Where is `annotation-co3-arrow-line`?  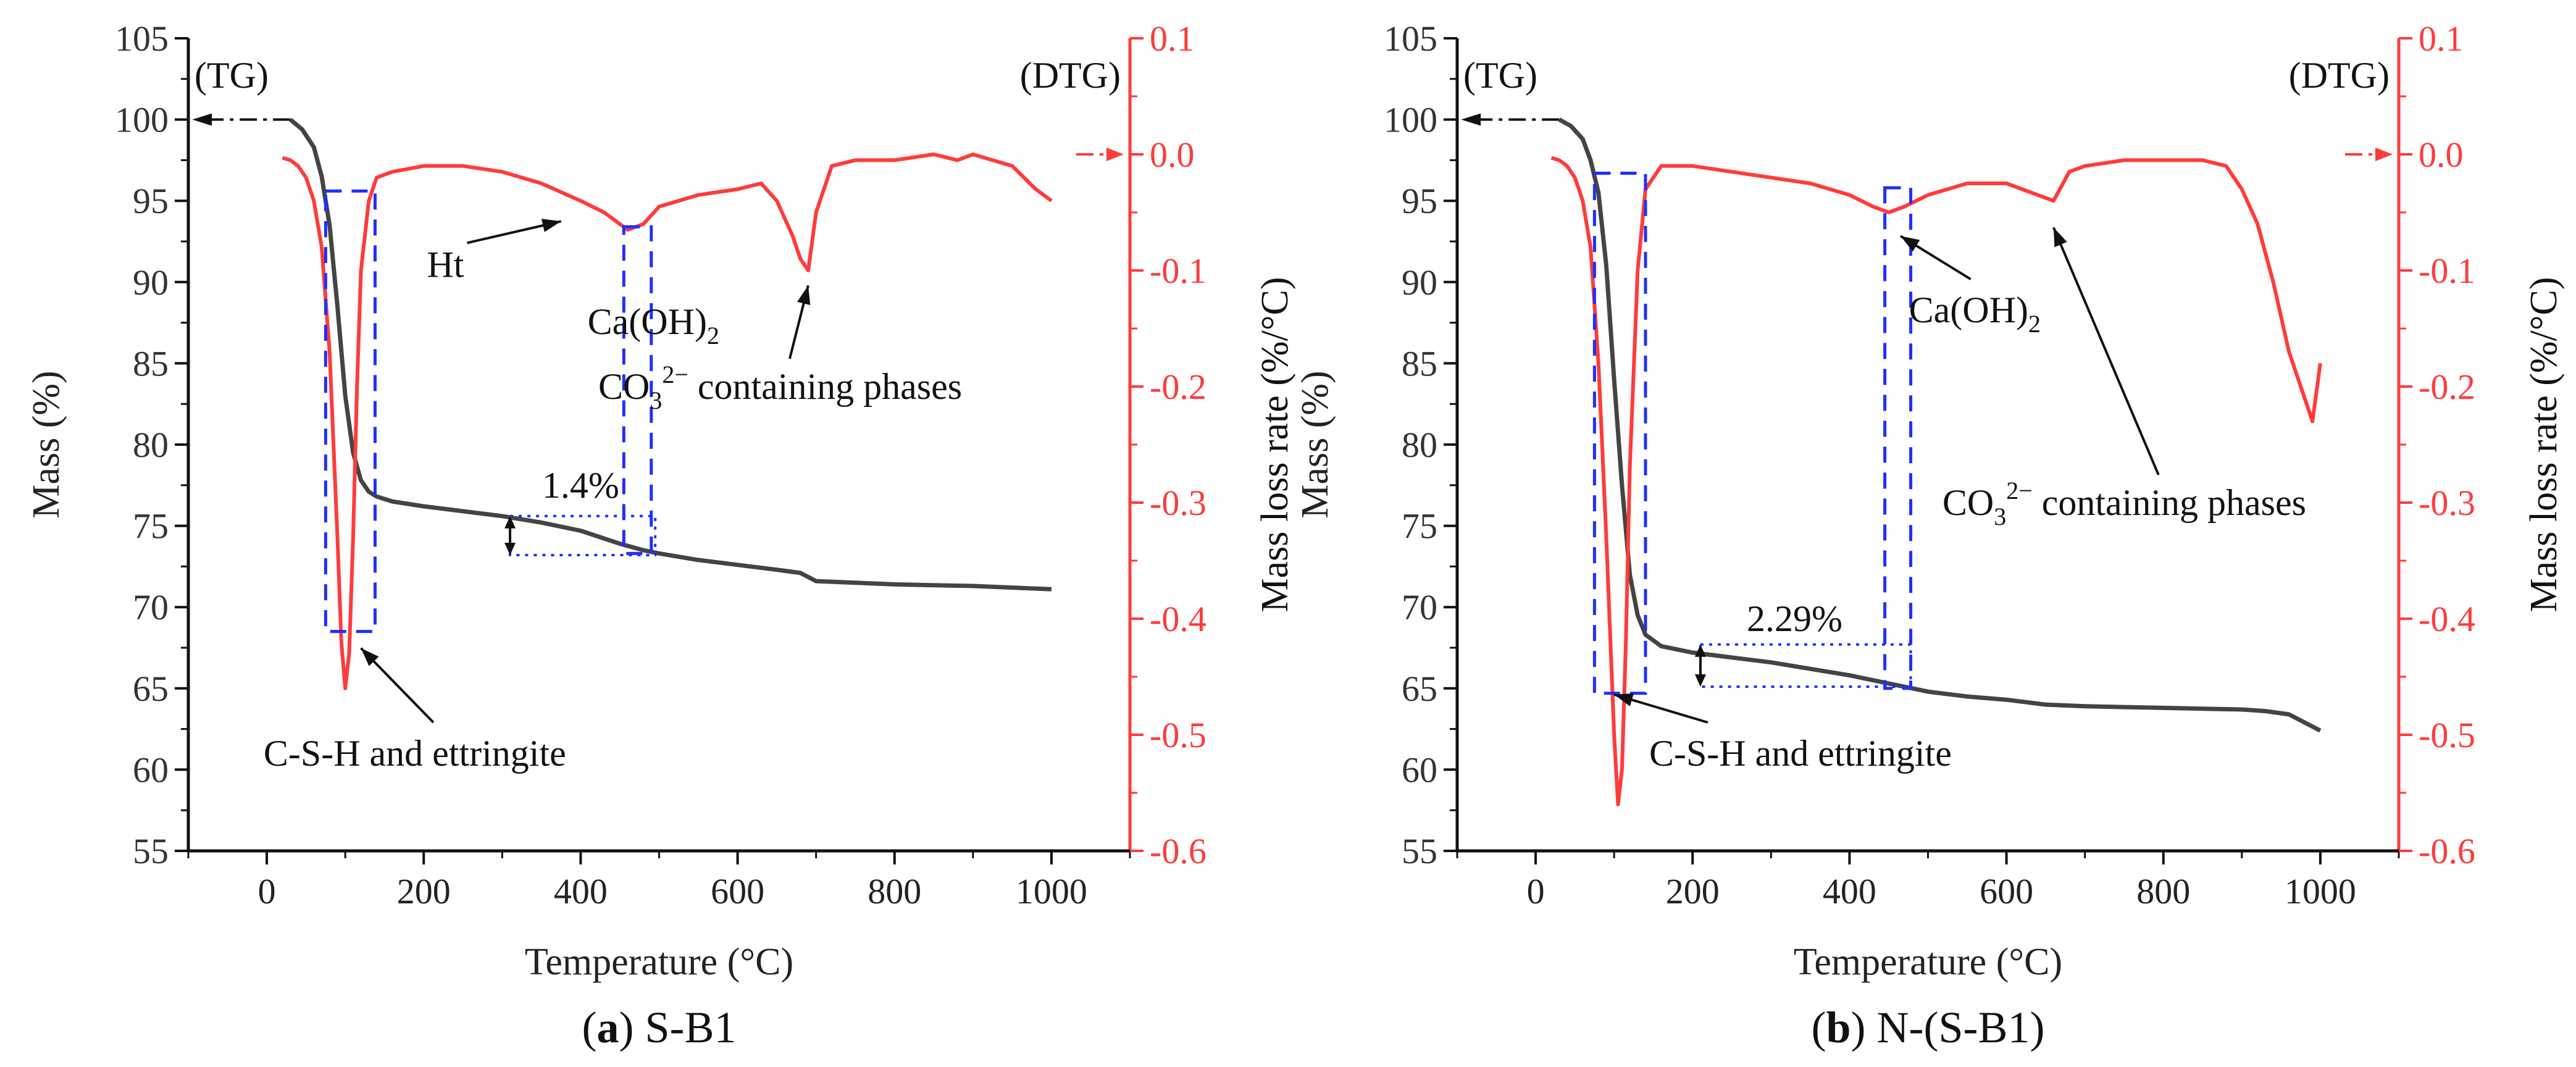
annotation-co3-arrow-line is located at coordinates (2106, 351).